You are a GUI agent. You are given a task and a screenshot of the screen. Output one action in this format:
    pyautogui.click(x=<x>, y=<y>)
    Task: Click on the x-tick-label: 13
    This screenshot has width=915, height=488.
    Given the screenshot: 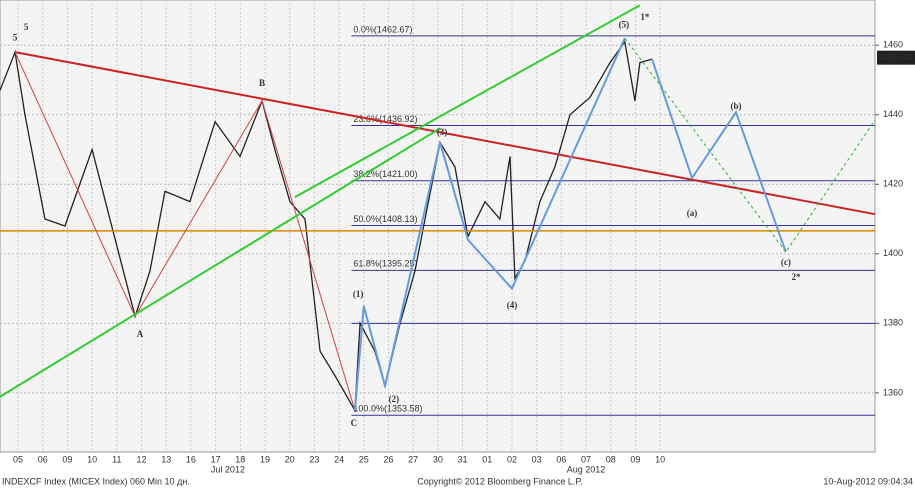 What is the action you would take?
    pyautogui.click(x=166, y=459)
    